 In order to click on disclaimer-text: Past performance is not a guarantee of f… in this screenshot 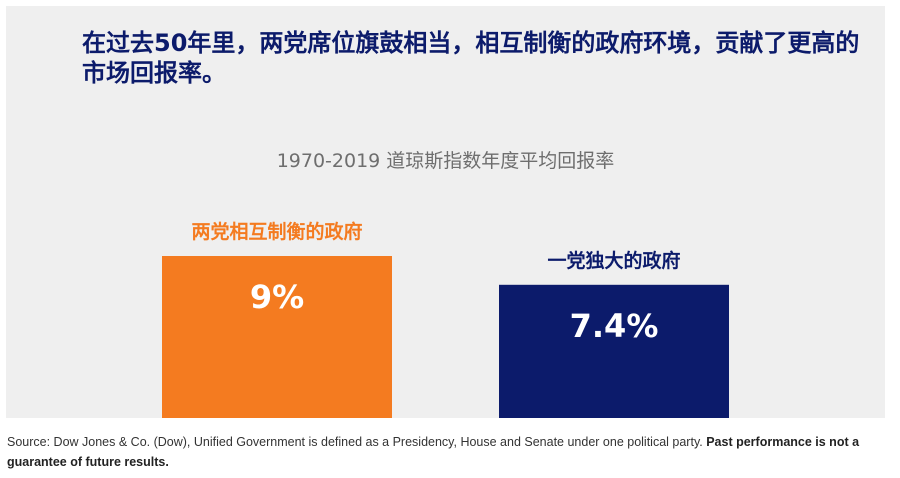, I will do `click(433, 452)`.